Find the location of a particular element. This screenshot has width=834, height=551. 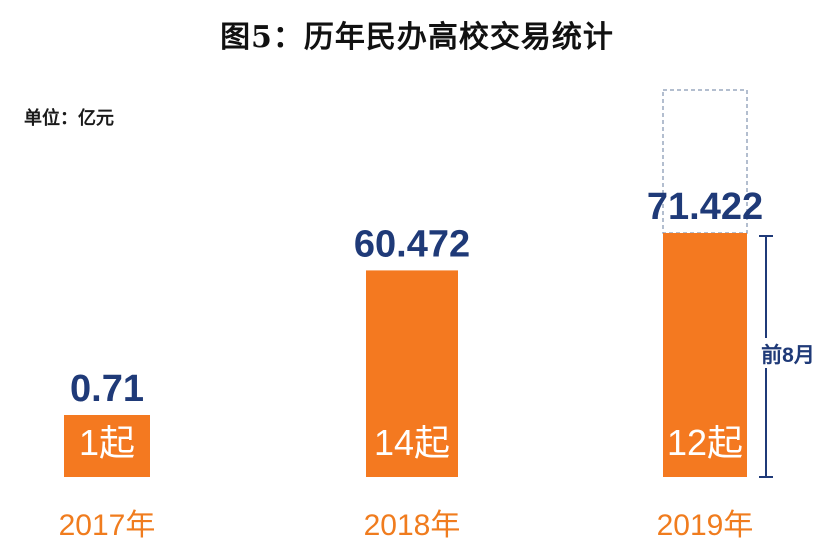

value-label: 0.71 is located at coordinates (107, 389).